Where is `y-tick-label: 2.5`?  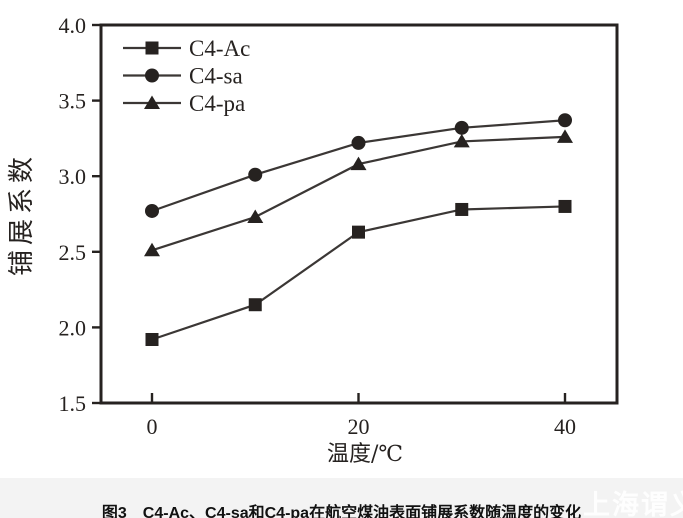
y-tick-label: 2.5 is located at coordinates (73, 252).